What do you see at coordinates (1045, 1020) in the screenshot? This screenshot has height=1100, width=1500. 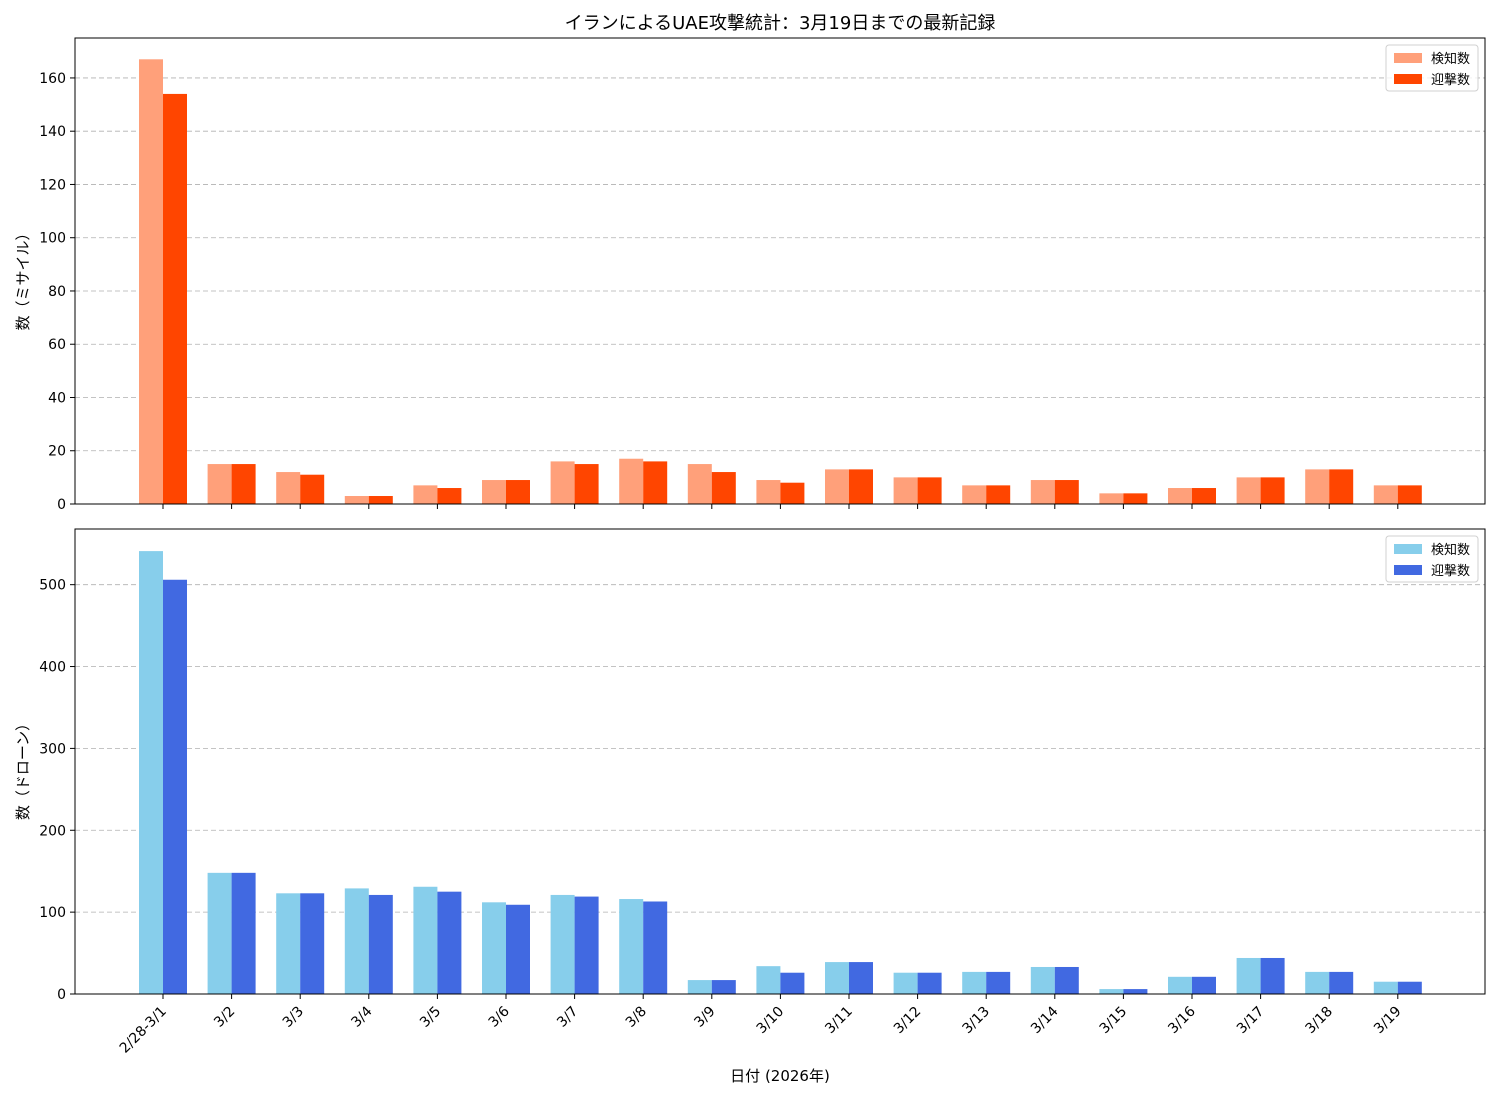 I see `x-tick-label: 3/14` at bounding box center [1045, 1020].